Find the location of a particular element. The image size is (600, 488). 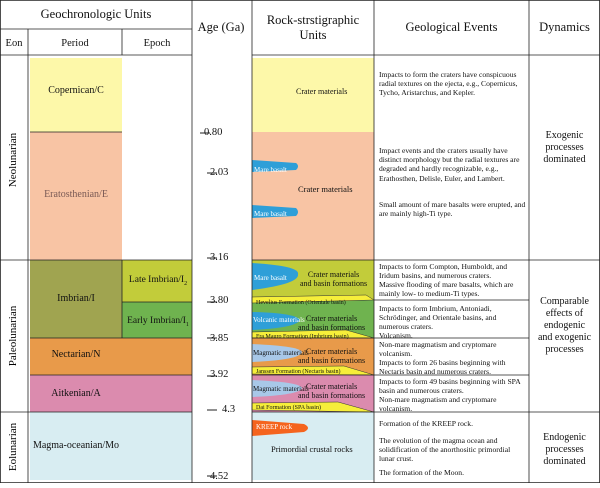

header-rock-units-line2: Units is located at coordinates (313, 35).